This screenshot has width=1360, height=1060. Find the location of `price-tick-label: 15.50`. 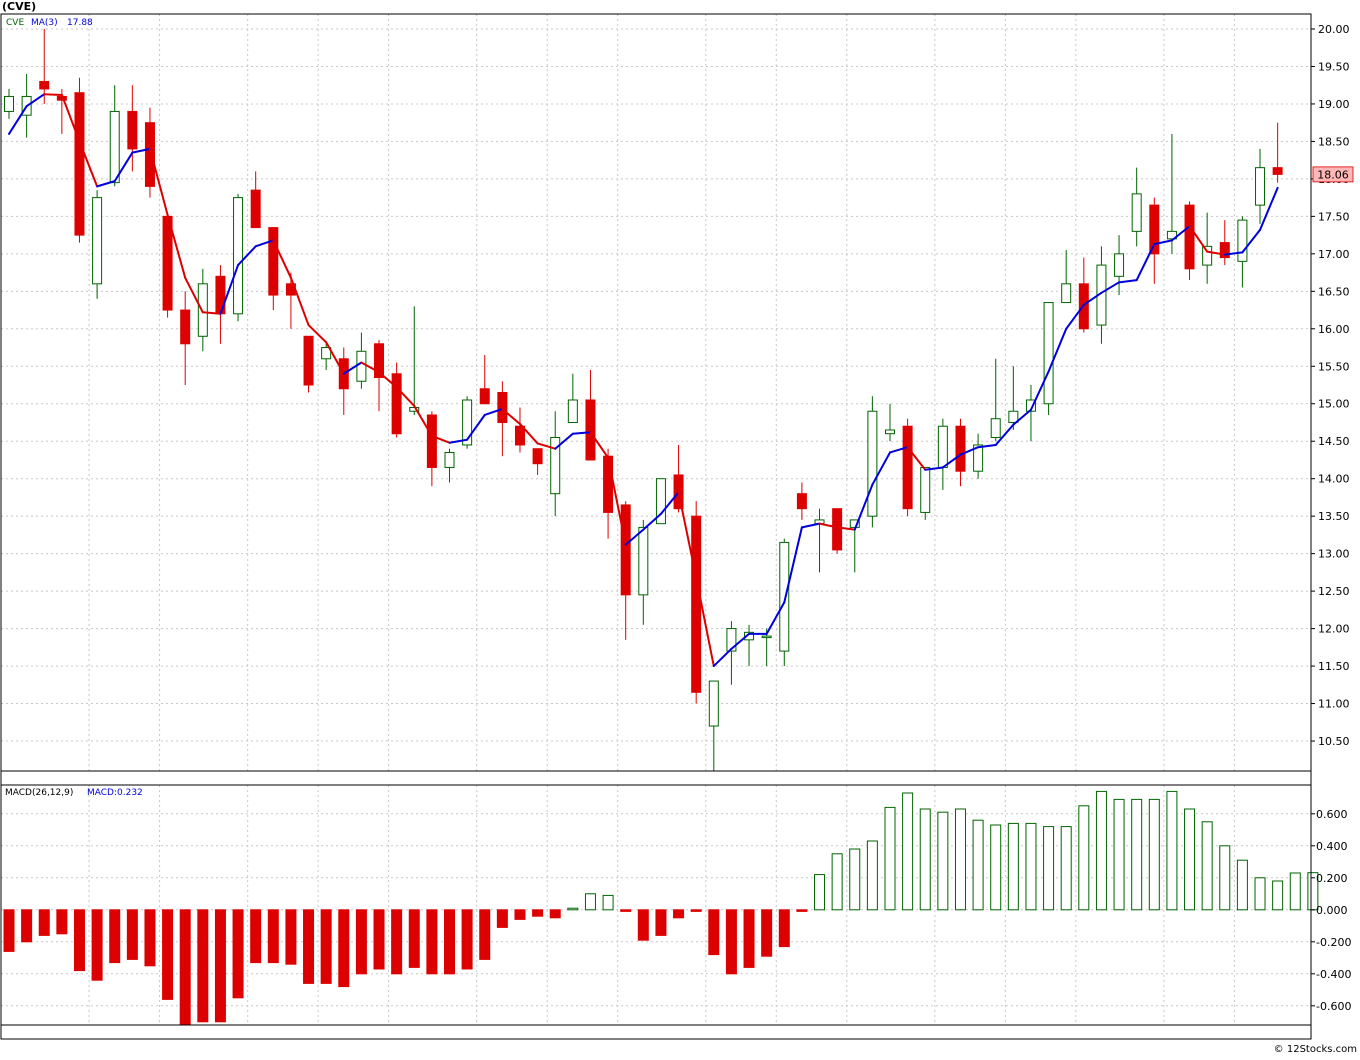

price-tick-label: 15.50 is located at coordinates (1334, 366).